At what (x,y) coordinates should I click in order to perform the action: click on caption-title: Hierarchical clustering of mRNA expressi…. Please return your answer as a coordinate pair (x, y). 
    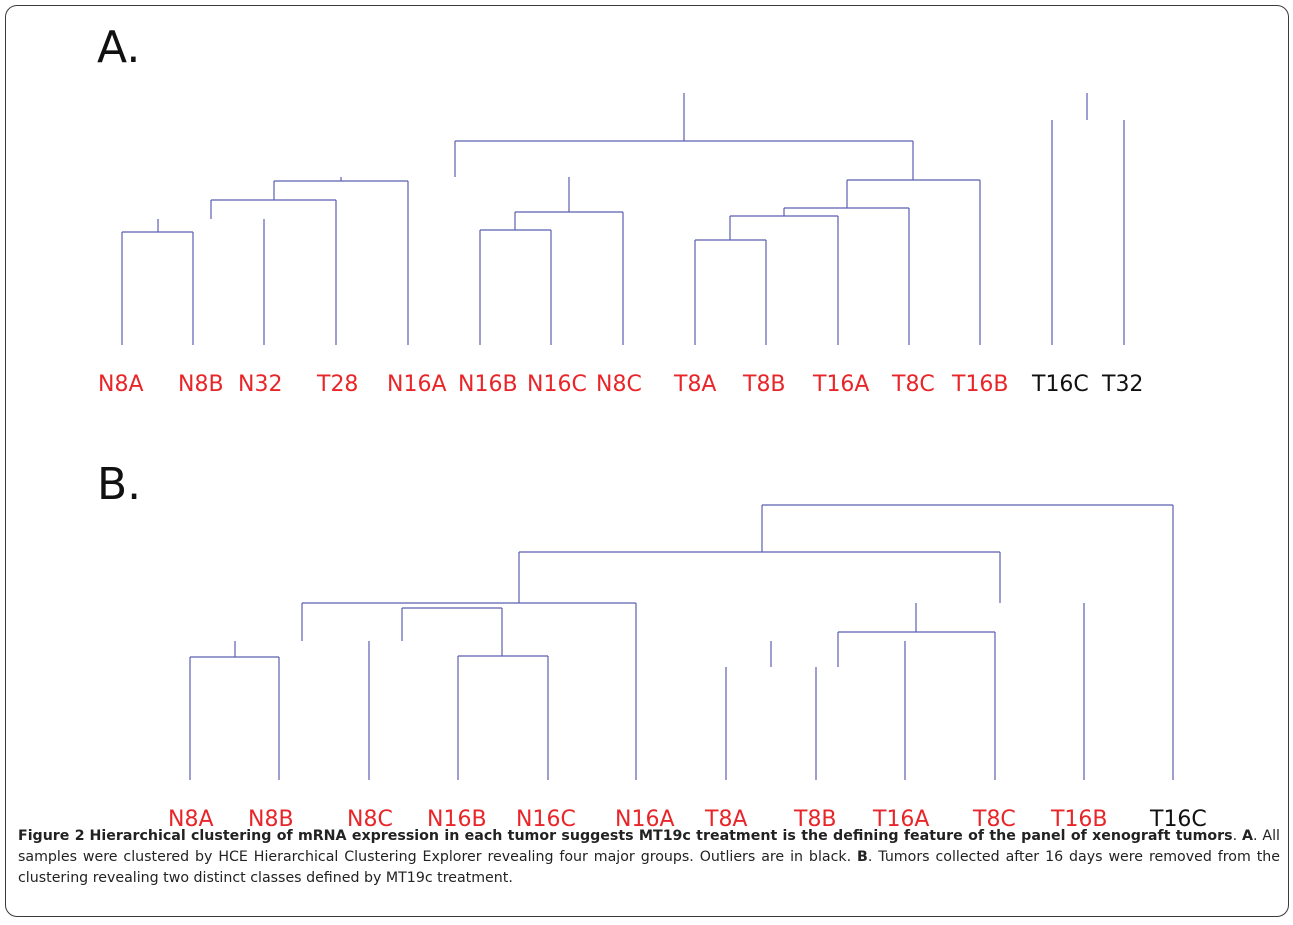
    Looking at the image, I should click on (661, 836).